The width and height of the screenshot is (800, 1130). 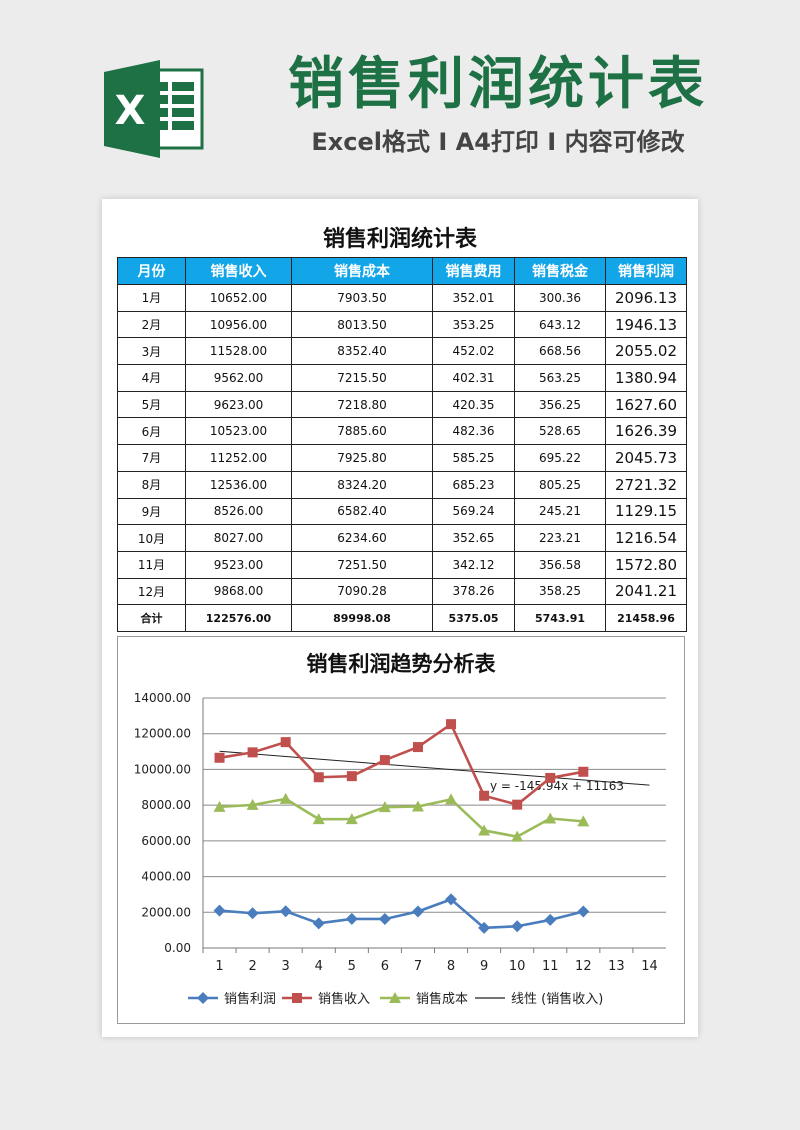 I want to click on value-cell: 8526.00, so click(x=238, y=511).